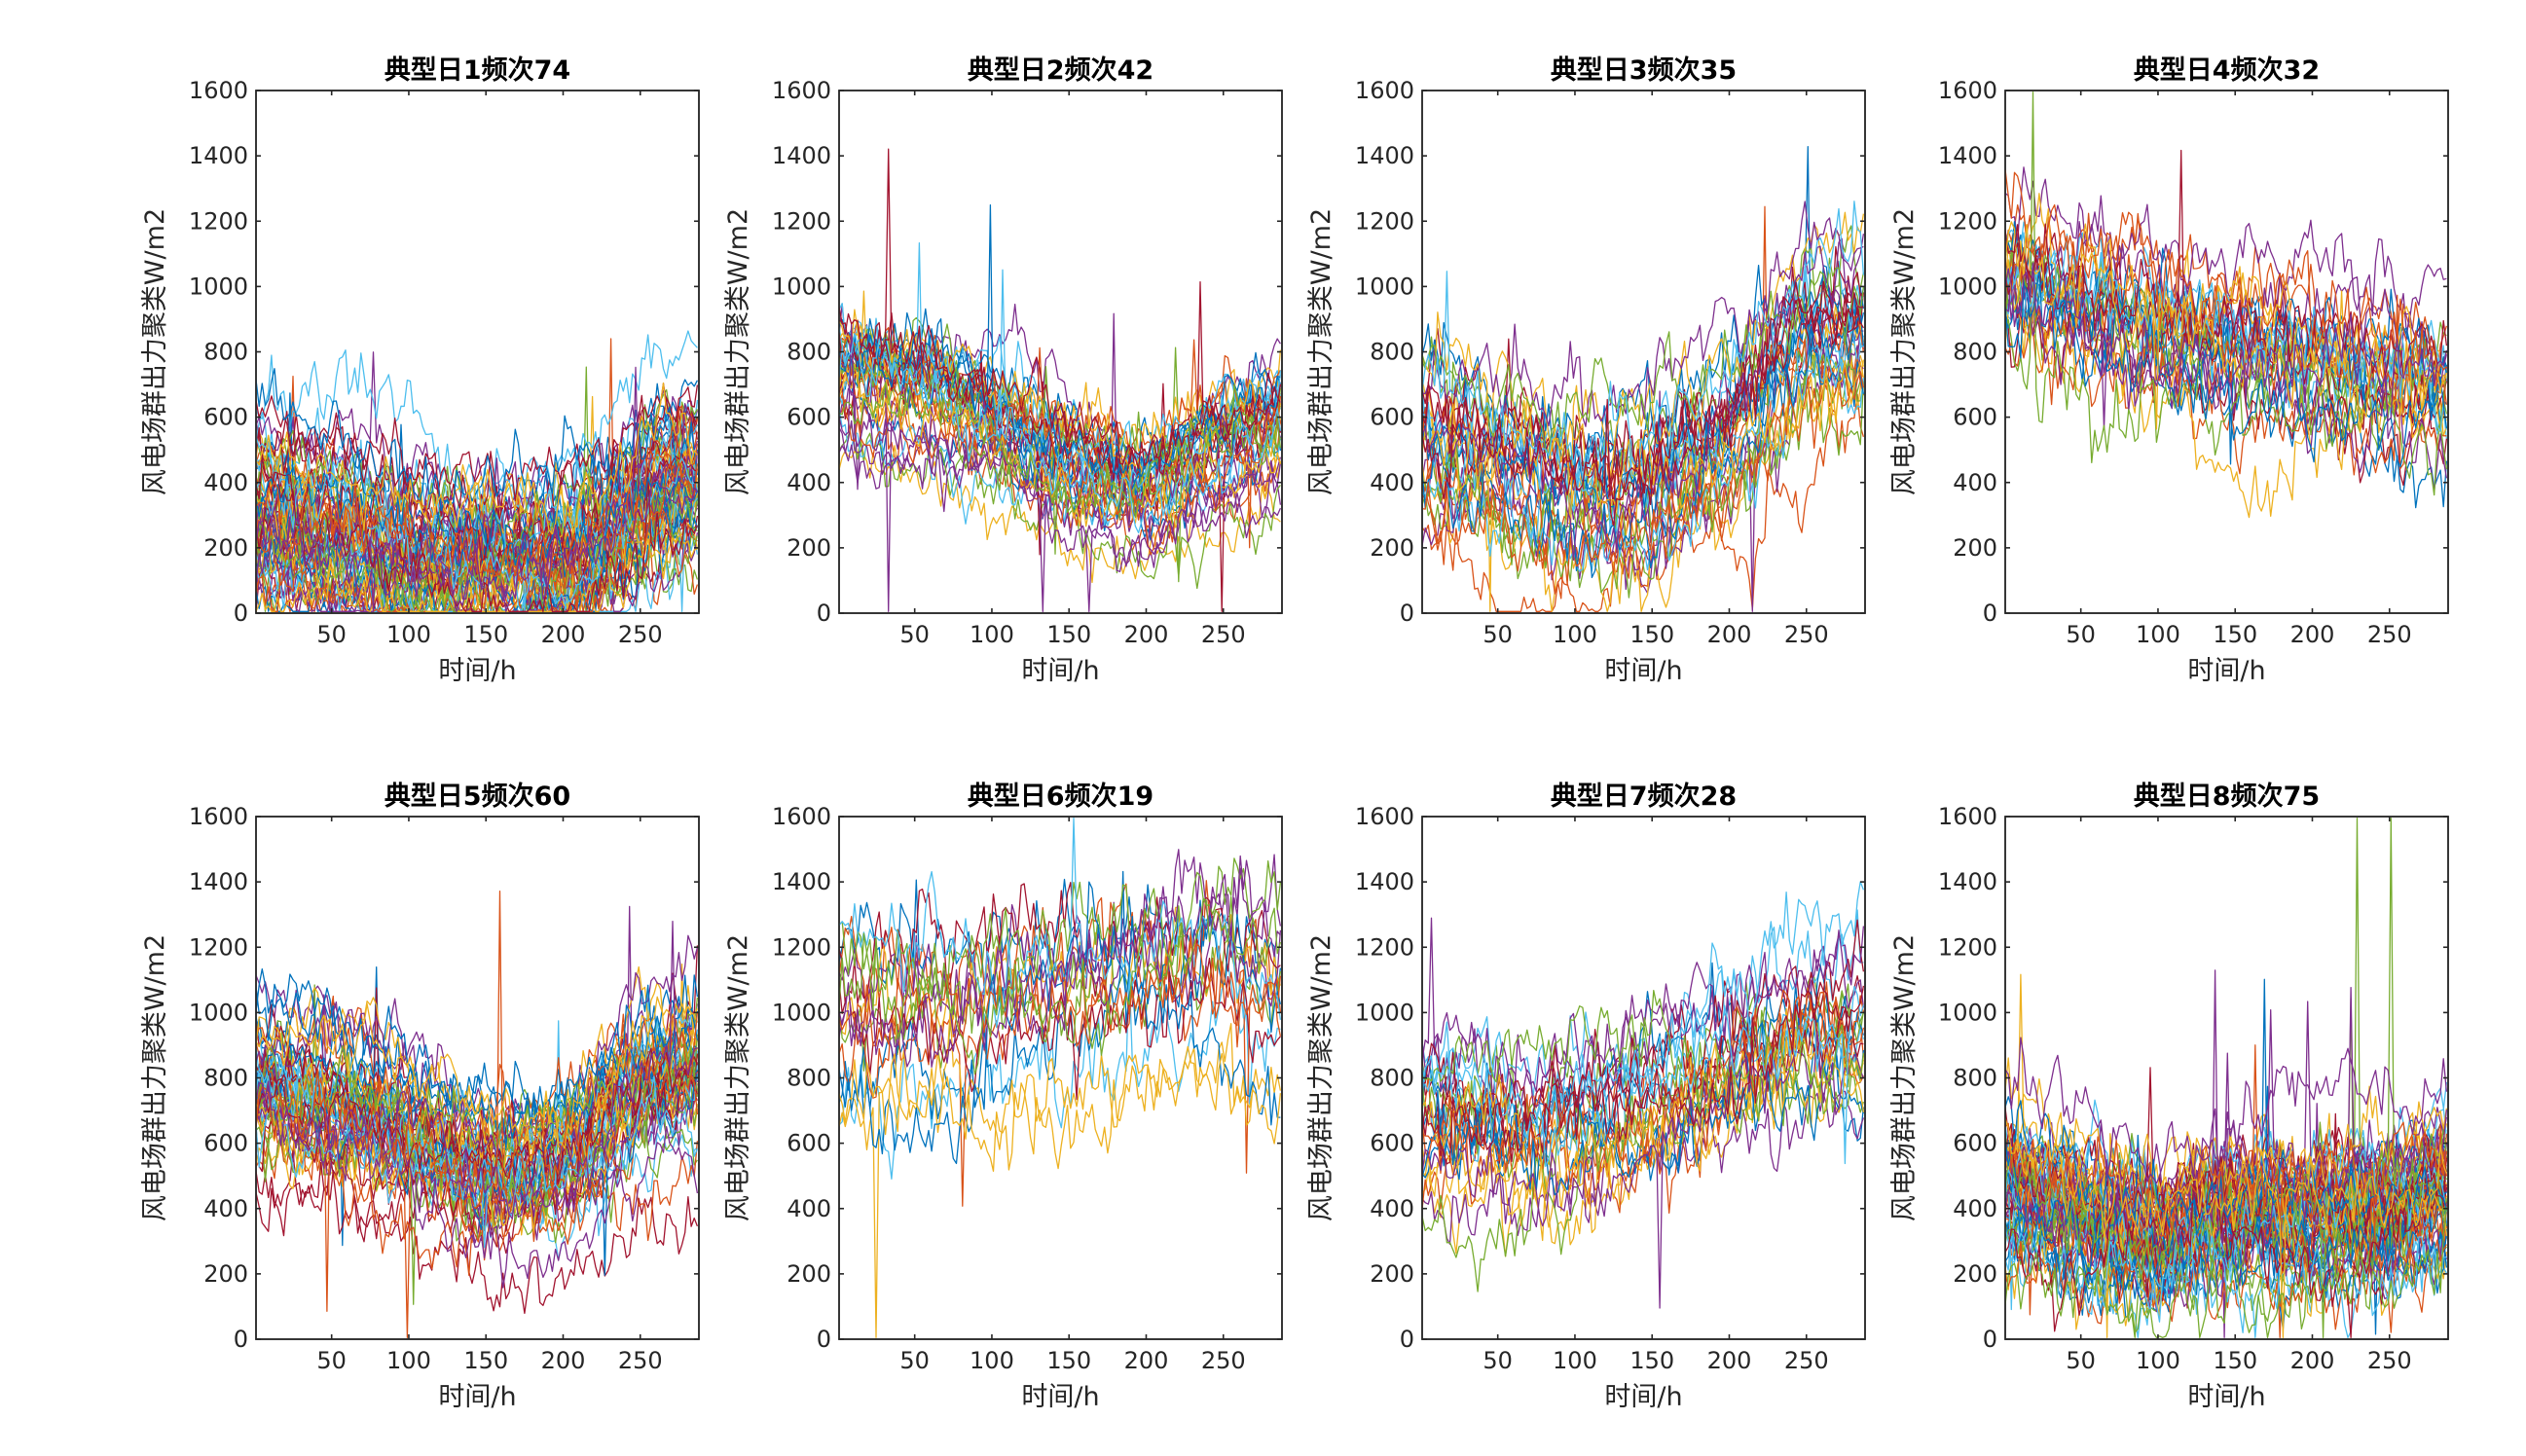  I want to click on subplot-title: 典型日3频次35, so click(1644, 70).